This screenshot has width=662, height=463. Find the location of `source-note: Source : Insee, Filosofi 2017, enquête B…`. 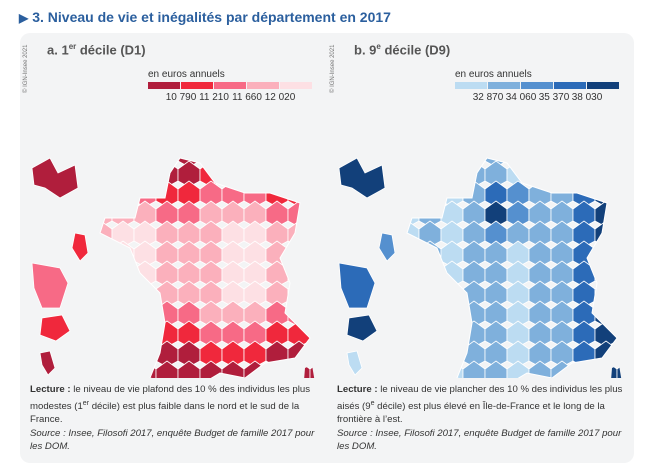

source-note: Source : Insee, Filosofi 2017, enquête B… is located at coordinates (479, 440).